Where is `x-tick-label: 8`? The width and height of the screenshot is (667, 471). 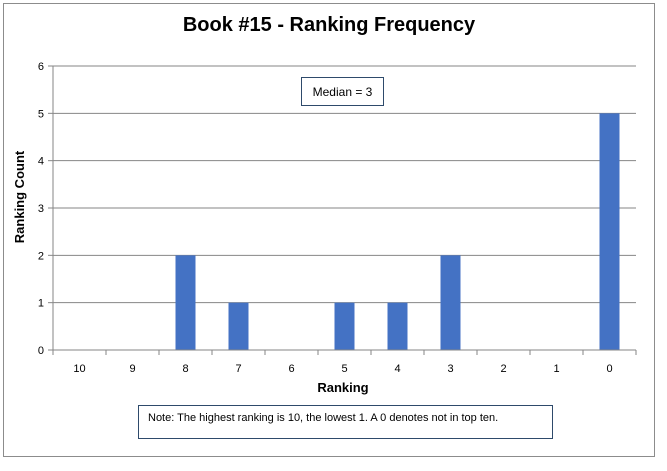 x-tick-label: 8 is located at coordinates (185, 369).